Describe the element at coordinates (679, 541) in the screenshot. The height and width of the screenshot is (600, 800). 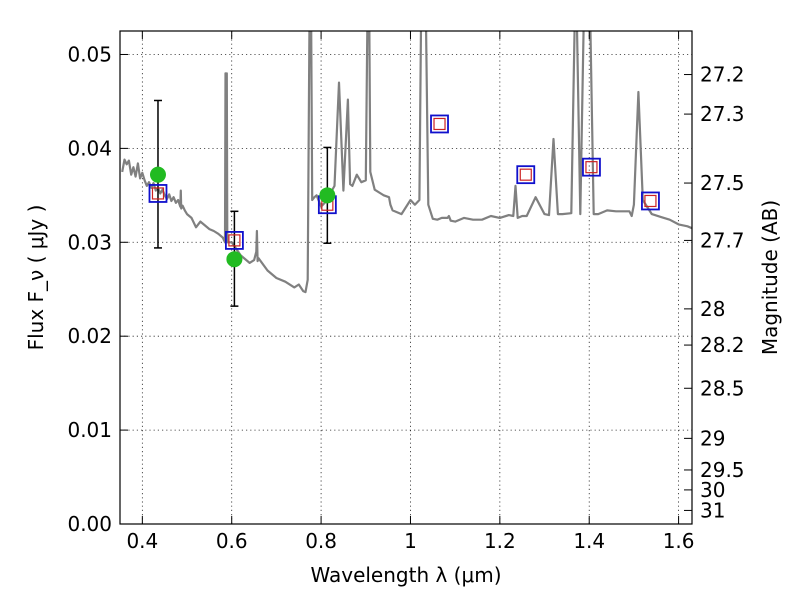
I see `x-tick-label: 1.6` at that location.